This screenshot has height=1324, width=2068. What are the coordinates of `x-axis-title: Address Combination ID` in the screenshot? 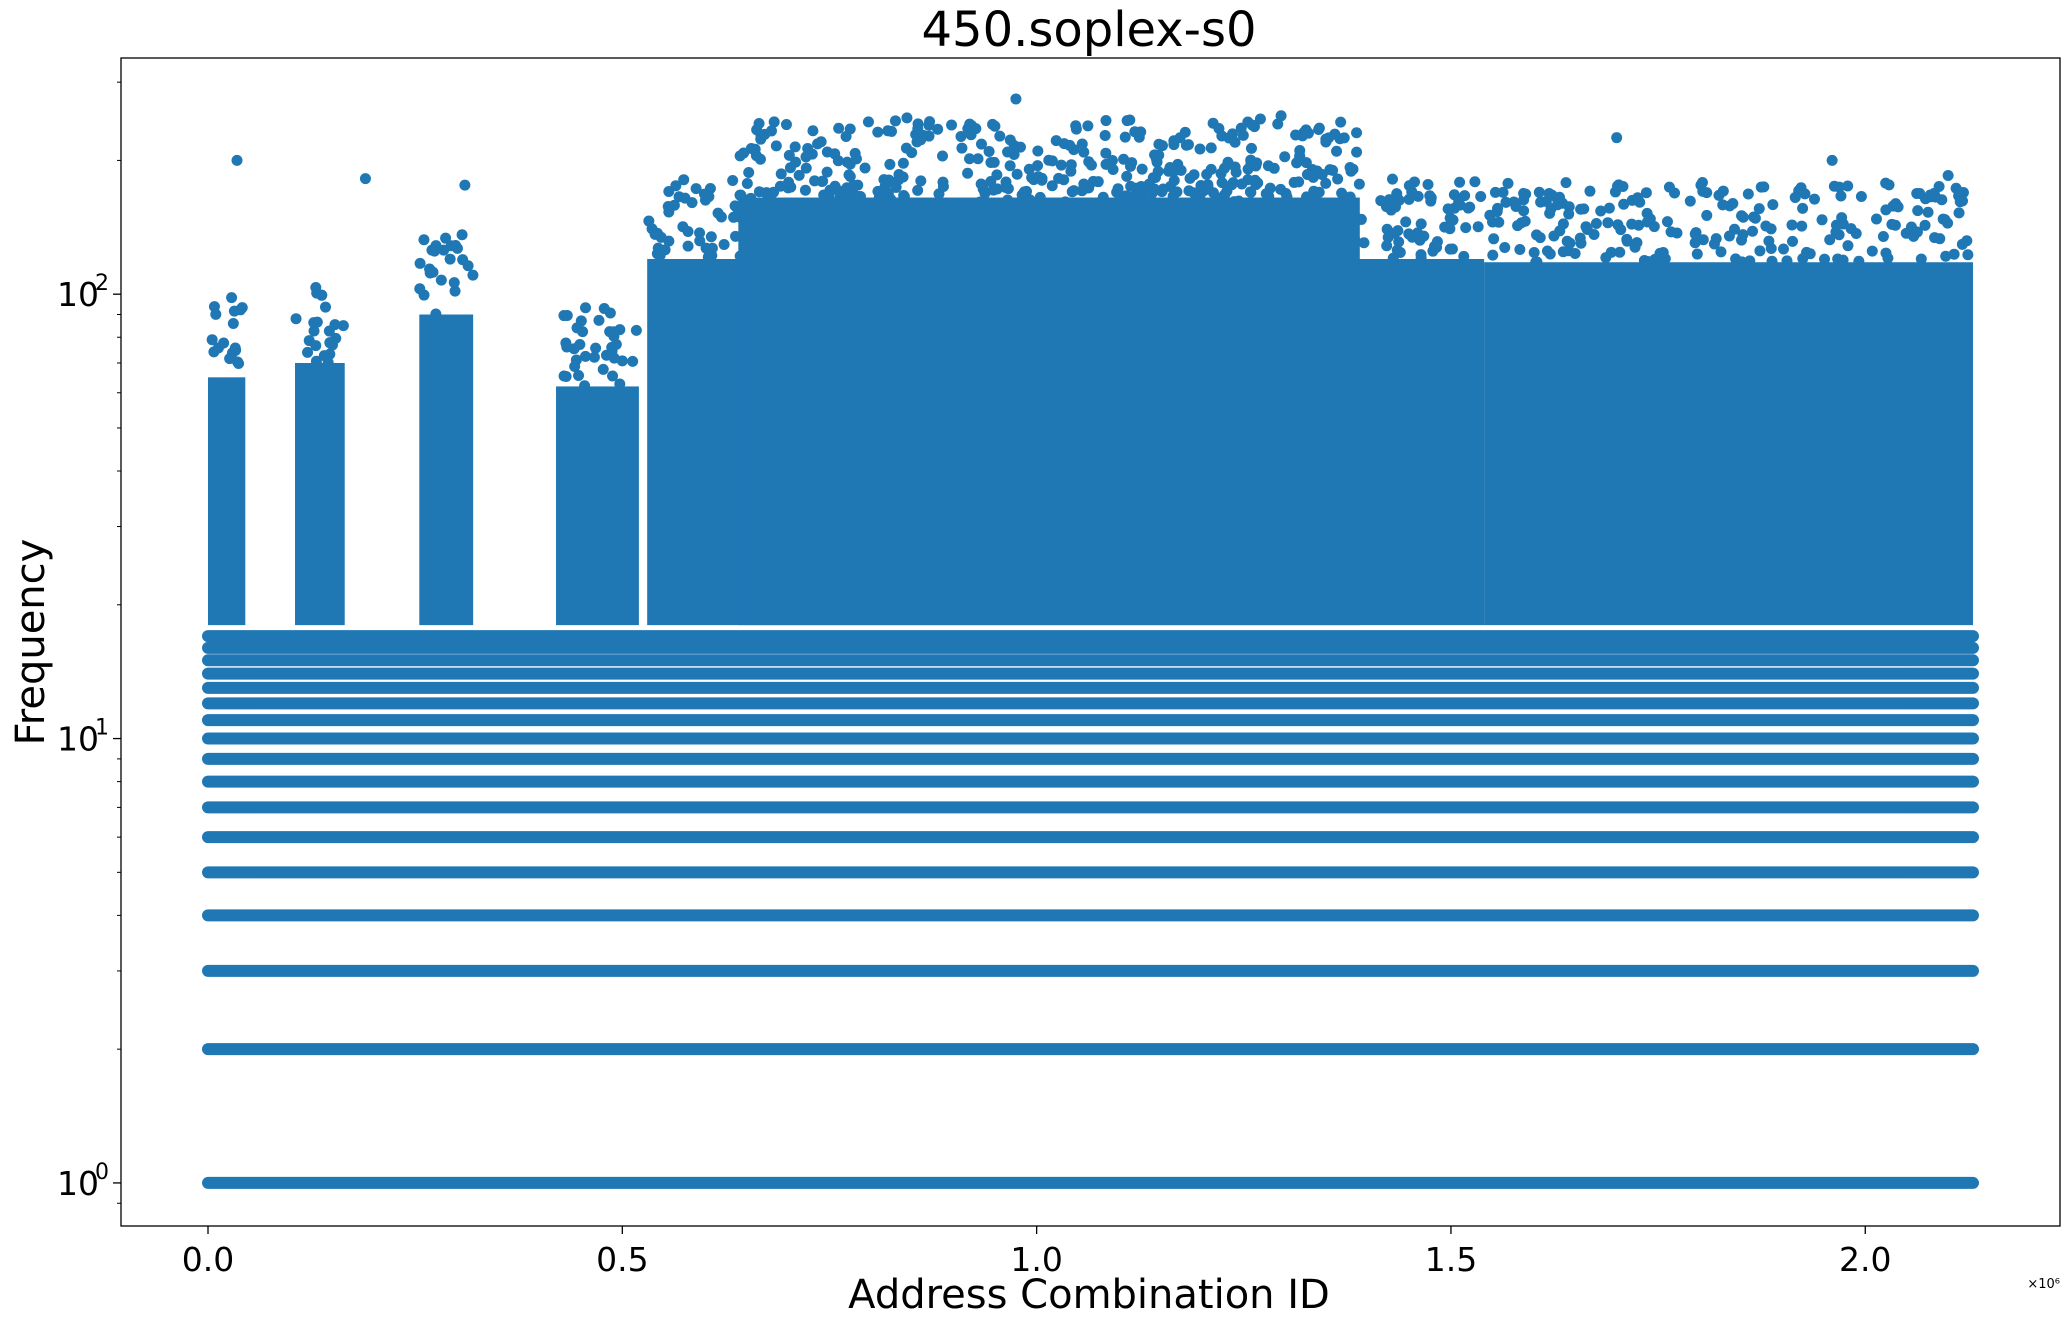 It's located at (1089, 1295).